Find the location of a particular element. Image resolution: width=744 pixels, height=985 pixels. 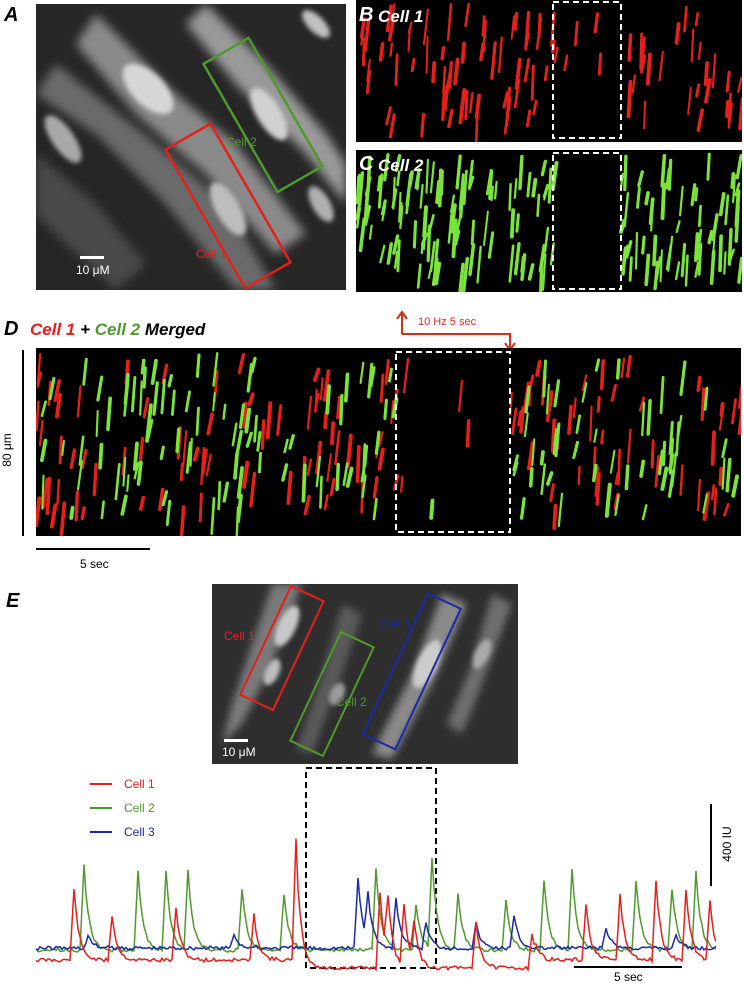

panel-b-title: Cell 1 is located at coordinates (401, 16).